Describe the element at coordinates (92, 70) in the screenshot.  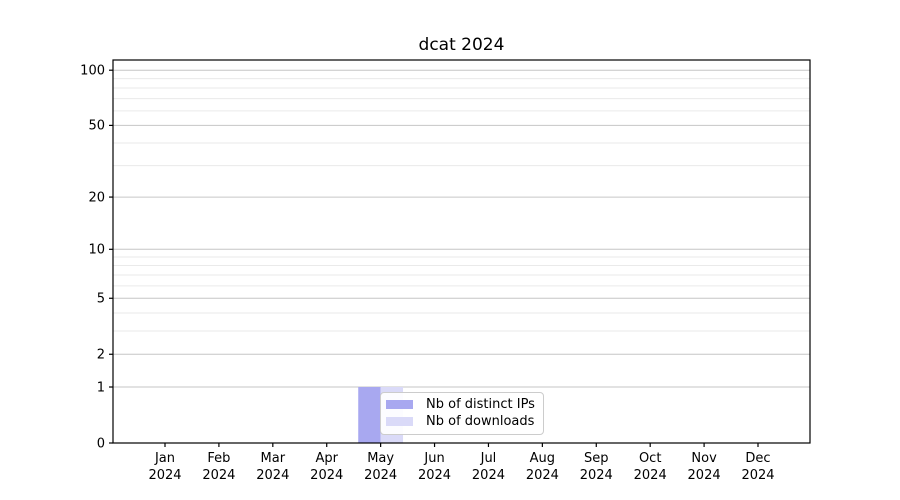
I see `y-axis-tick-label: 100` at that location.